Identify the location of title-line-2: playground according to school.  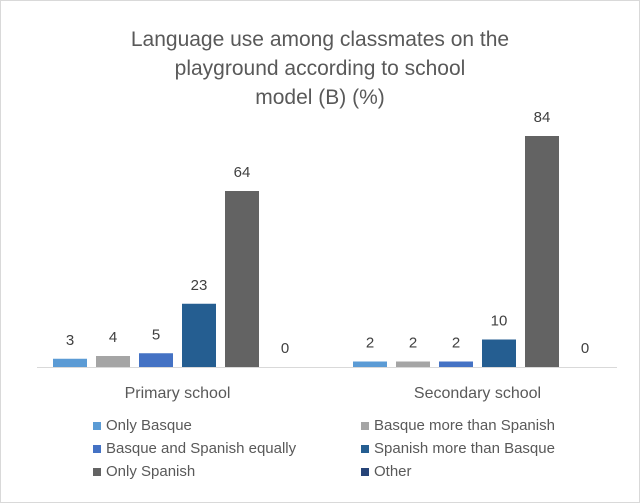
(320, 68).